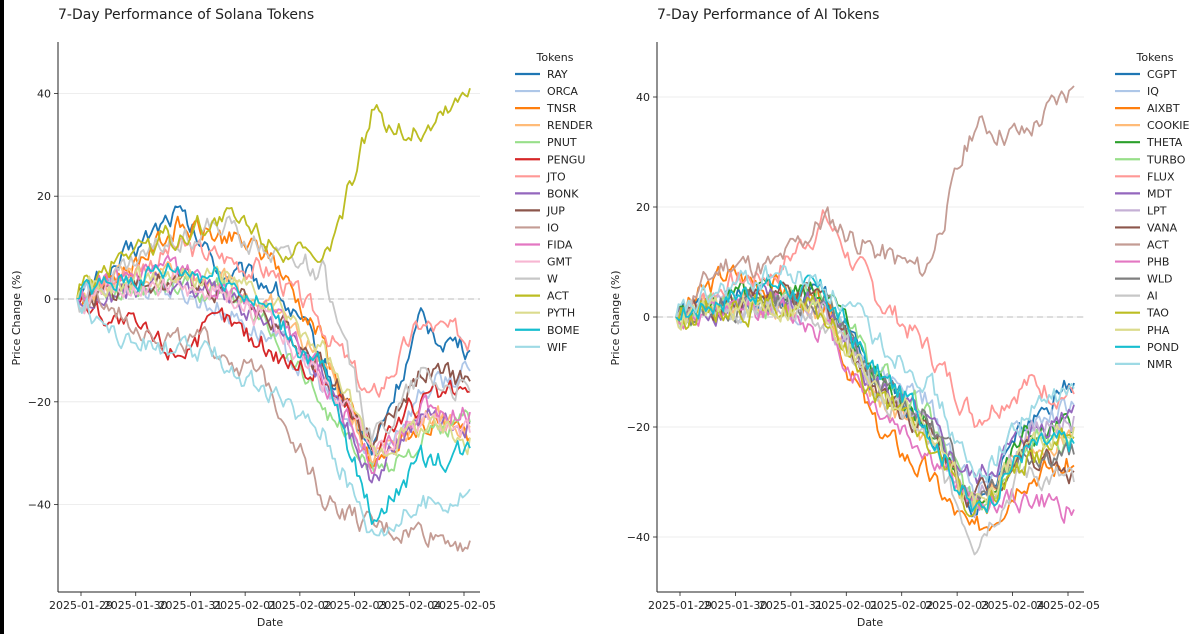 Image resolution: width=1200 pixels, height=634 pixels. Describe the element at coordinates (563, 330) in the screenshot. I see `legend-label: BOME` at that location.